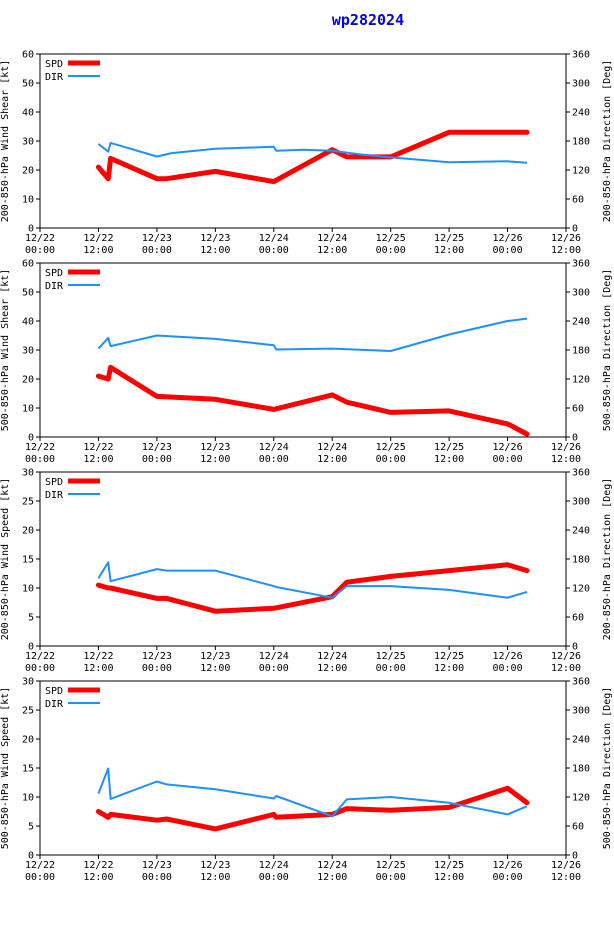  Describe the element at coordinates (28, 113) in the screenshot. I see `y-tick-label: 40` at that location.